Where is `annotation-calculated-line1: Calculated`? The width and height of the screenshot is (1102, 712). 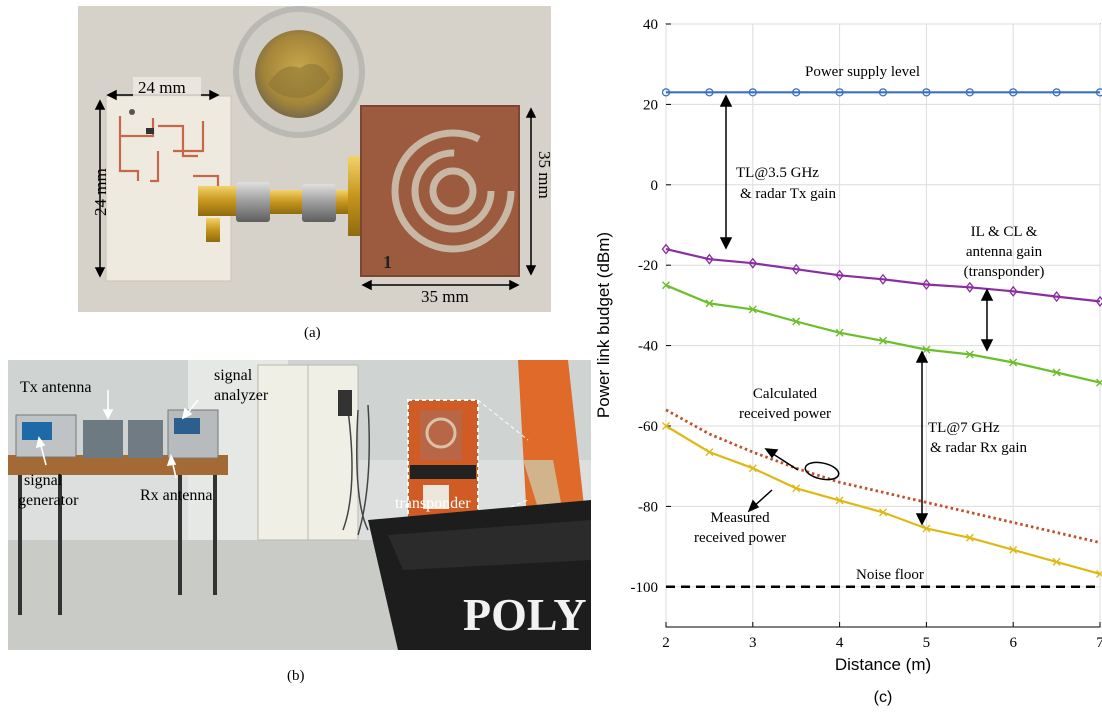
annotation-calculated-line1: Calculated is located at coordinates (785, 394).